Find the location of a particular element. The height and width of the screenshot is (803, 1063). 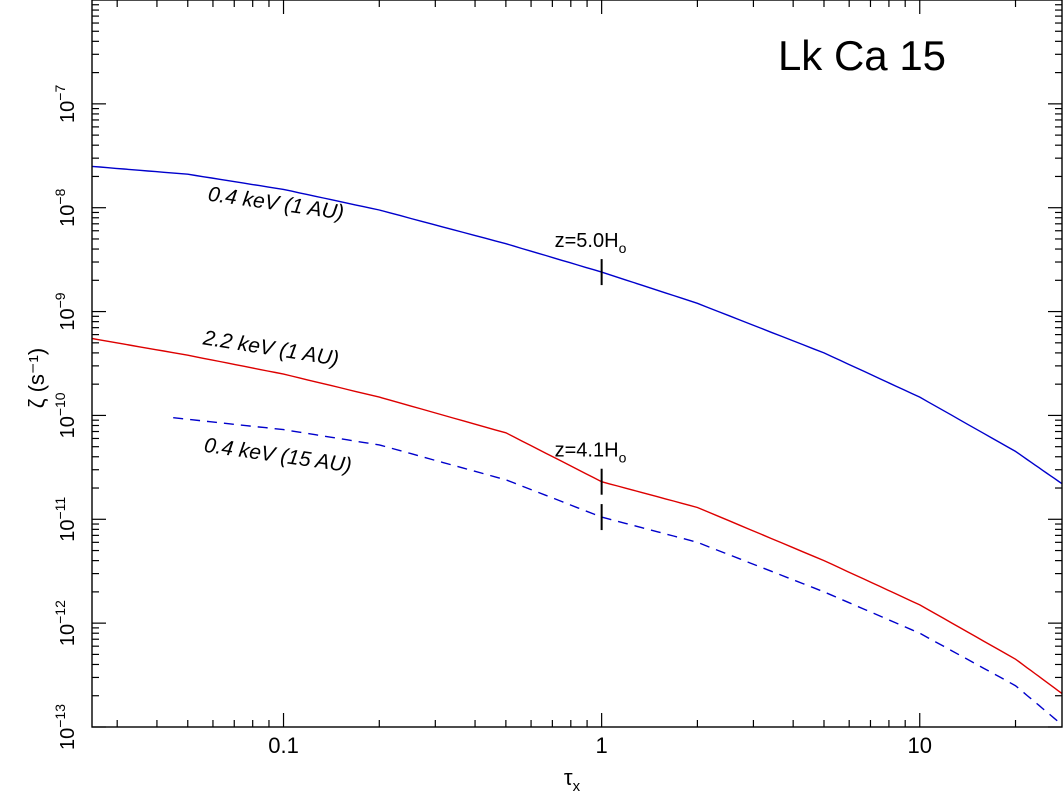

x-axis-label-main: τ is located at coordinates (568, 777).